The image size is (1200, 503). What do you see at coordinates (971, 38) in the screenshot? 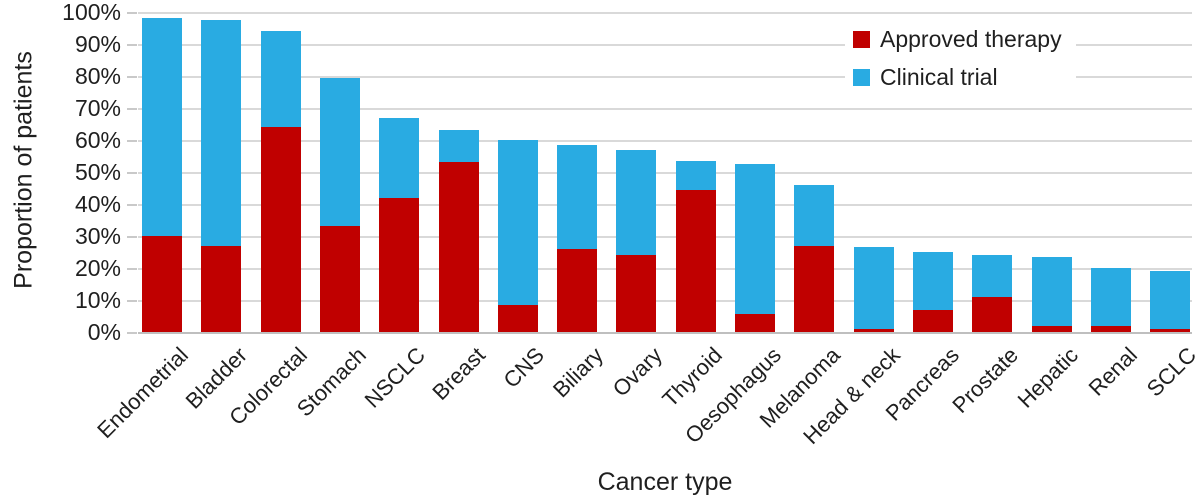
I see `legend-label-approved-therapy: Approved therapy` at bounding box center [971, 38].